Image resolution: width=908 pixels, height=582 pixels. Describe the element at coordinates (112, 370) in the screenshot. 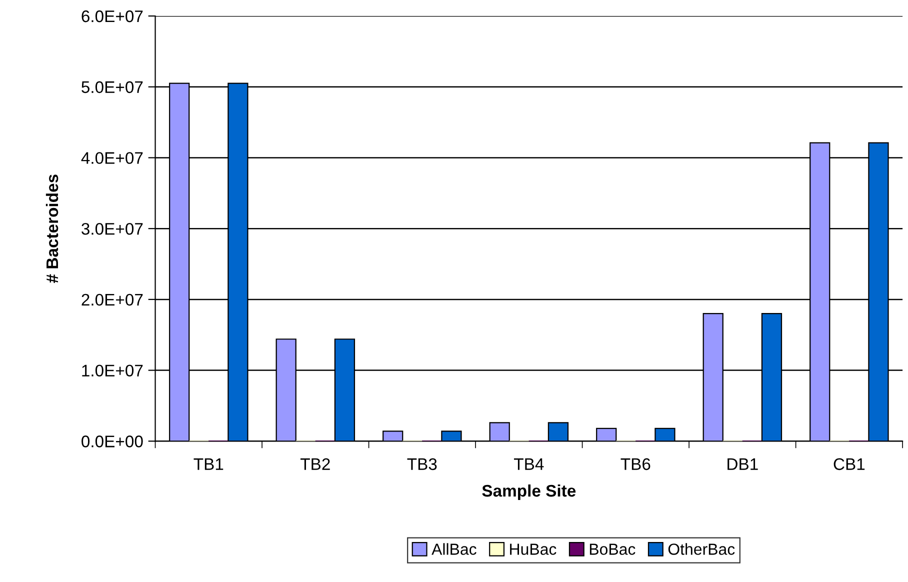

I see `y-tick-label: 1.0E+07` at that location.